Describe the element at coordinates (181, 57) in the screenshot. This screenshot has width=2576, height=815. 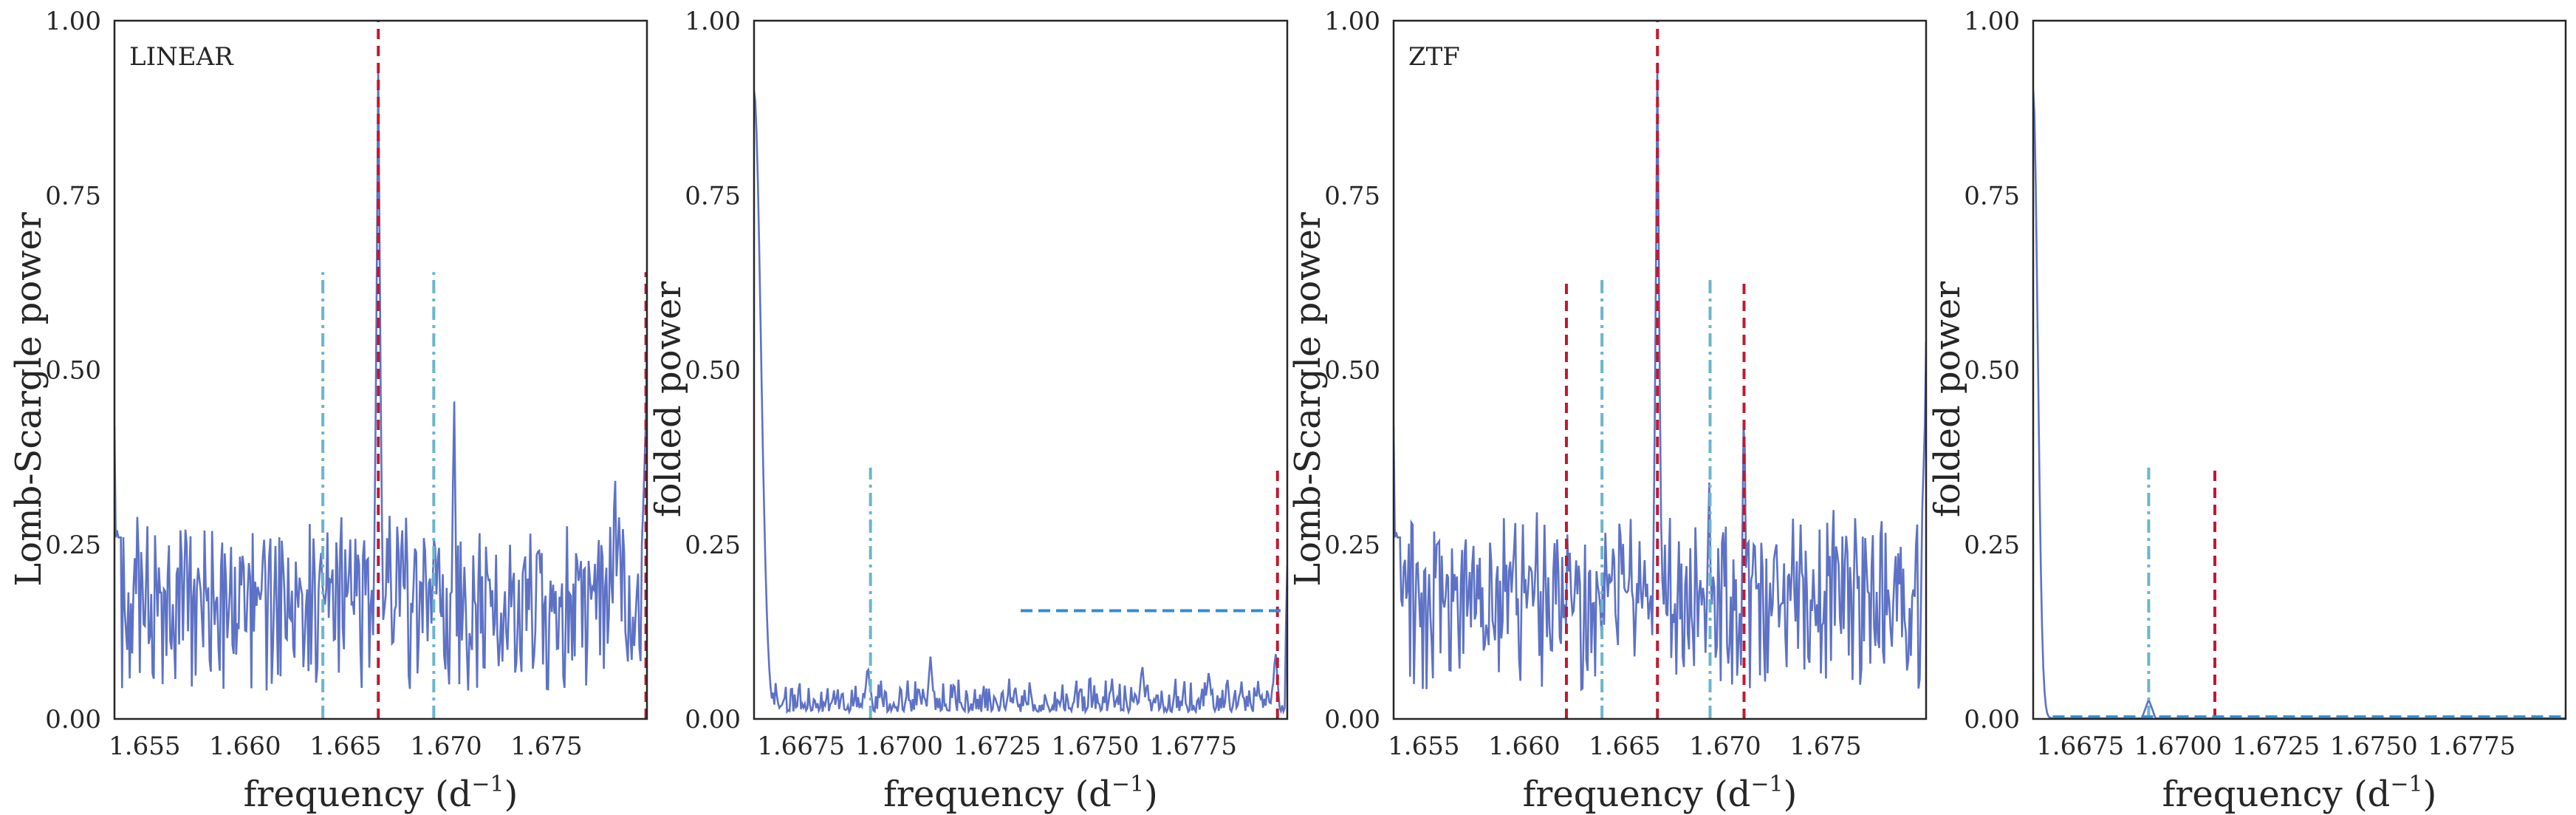
I see `panel-tag: LINEAR` at that location.